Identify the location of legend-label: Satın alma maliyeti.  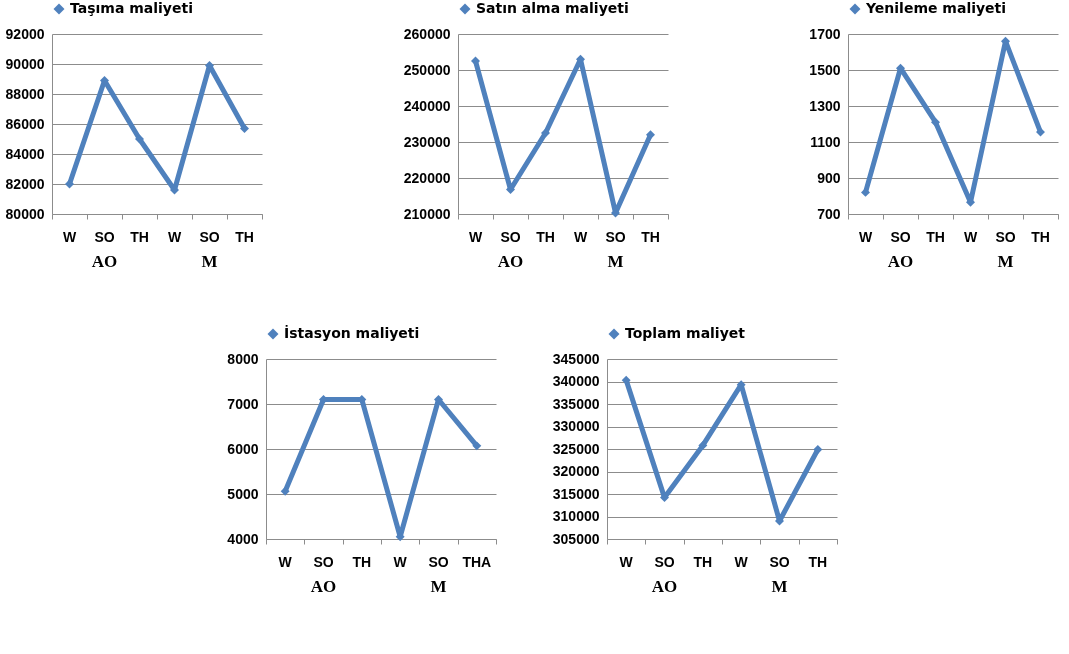
(552, 8).